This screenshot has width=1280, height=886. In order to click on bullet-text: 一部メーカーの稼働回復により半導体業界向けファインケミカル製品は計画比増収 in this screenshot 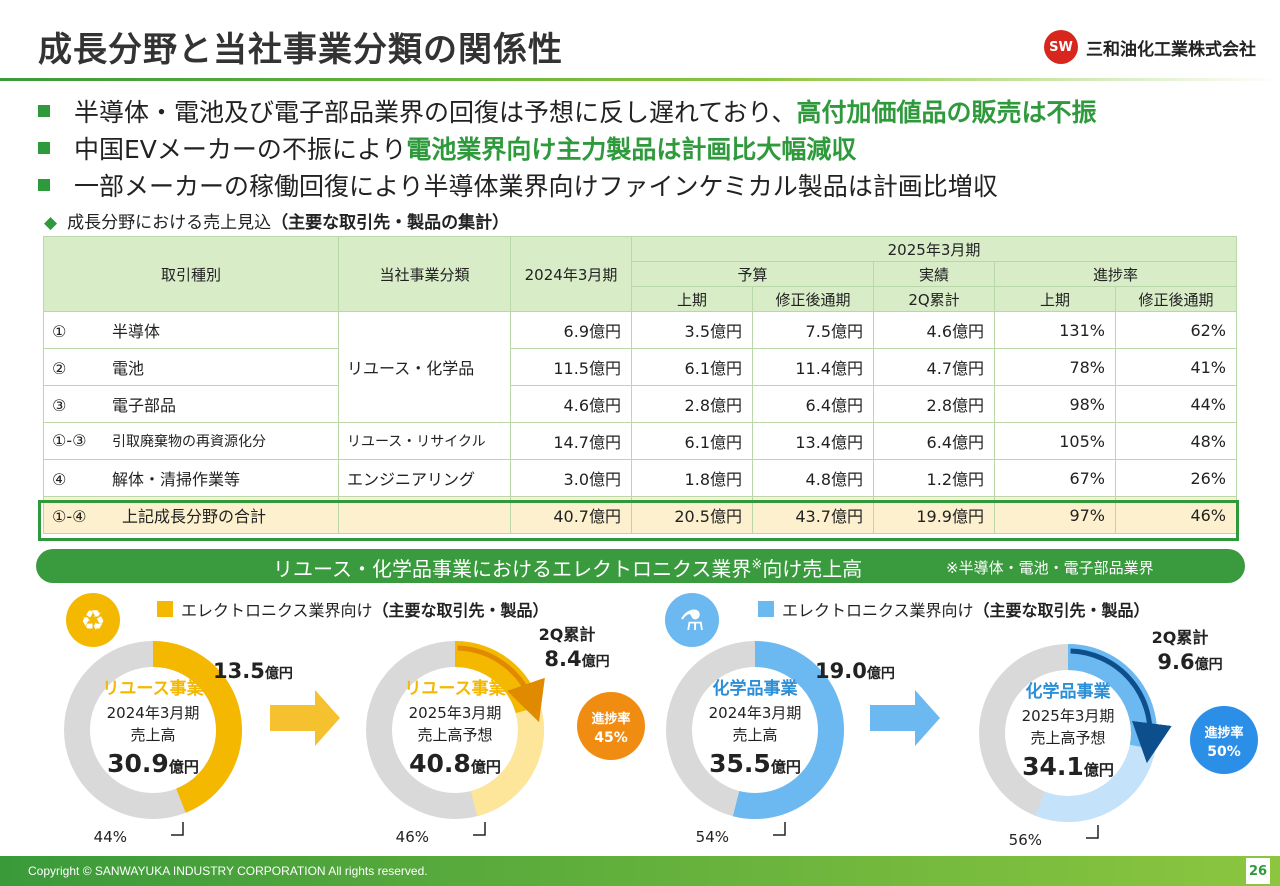, I will do `click(536, 186)`.